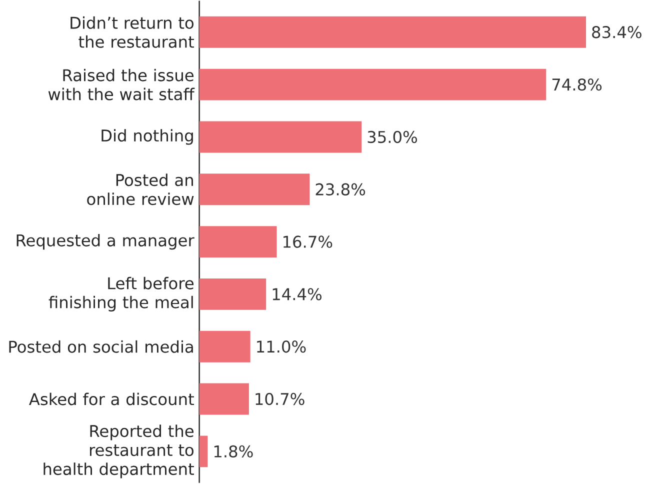 Image resolution: width=647 pixels, height=484 pixels. What do you see at coordinates (280, 399) in the screenshot?
I see `data-label: 10.7%` at bounding box center [280, 399].